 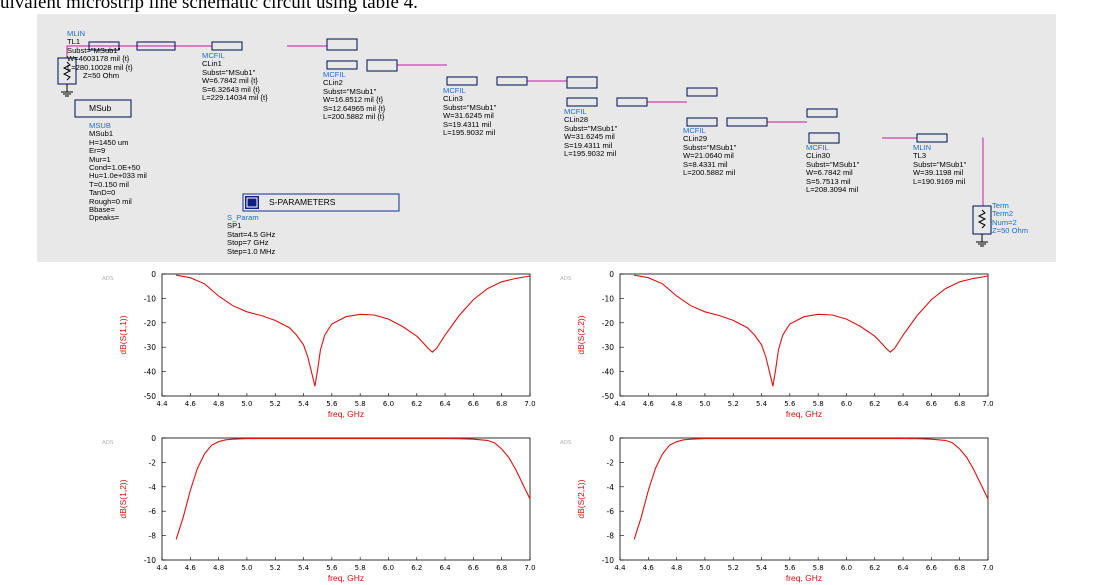 What do you see at coordinates (218, 404) in the screenshot?
I see `x-tick-label: 4.8` at bounding box center [218, 404].